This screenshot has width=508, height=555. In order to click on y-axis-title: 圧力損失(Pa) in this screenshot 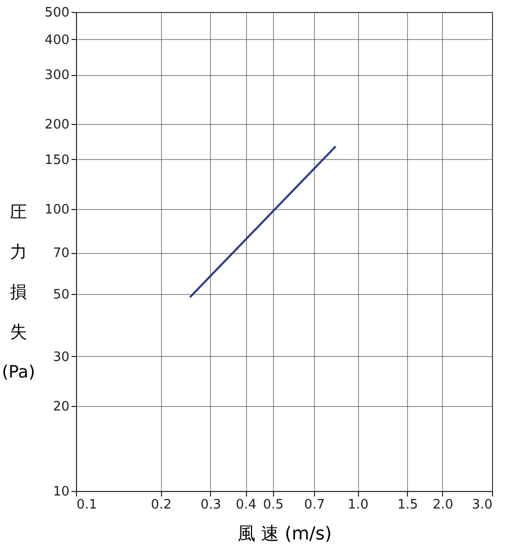, I will do `click(19, 292)`.